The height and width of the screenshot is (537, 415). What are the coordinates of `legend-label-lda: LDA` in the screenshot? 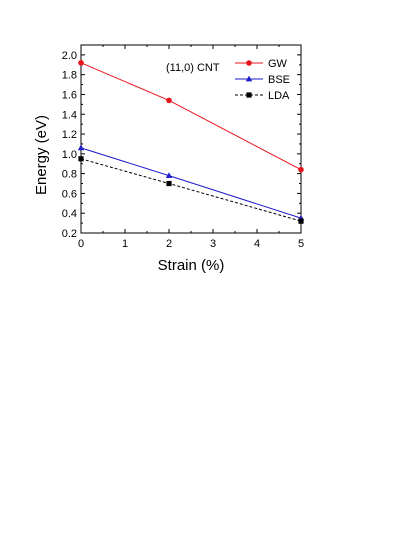 It's located at (279, 96).